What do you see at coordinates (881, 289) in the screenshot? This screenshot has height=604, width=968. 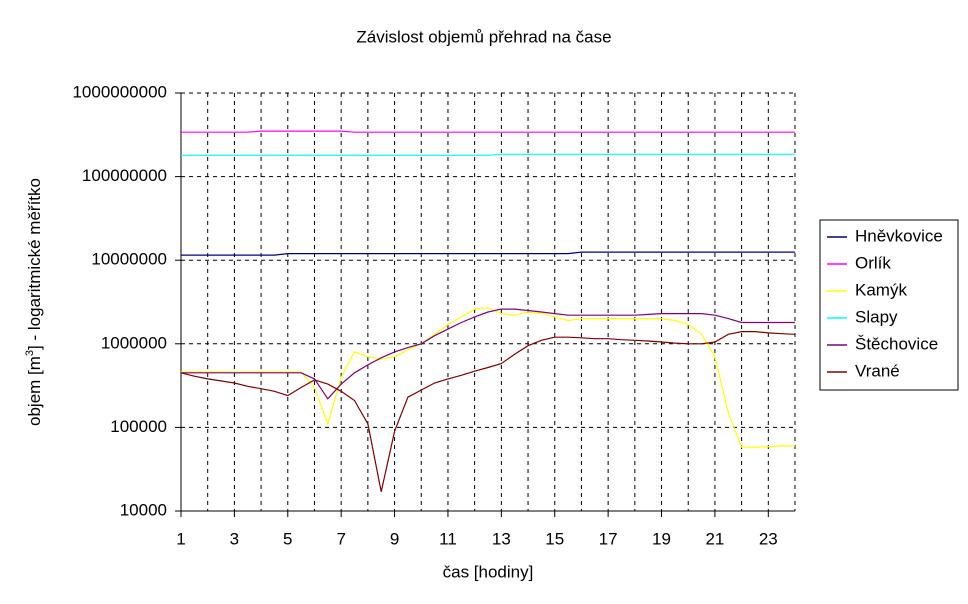 I see `legend-label: Kamýk` at bounding box center [881, 289].